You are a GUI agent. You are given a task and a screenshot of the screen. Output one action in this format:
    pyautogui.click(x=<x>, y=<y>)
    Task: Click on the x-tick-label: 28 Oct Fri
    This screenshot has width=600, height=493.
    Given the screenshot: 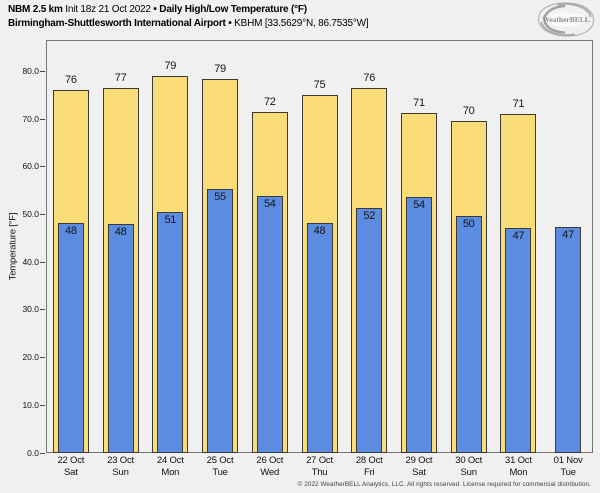 What is the action you would take?
    pyautogui.click(x=369, y=466)
    